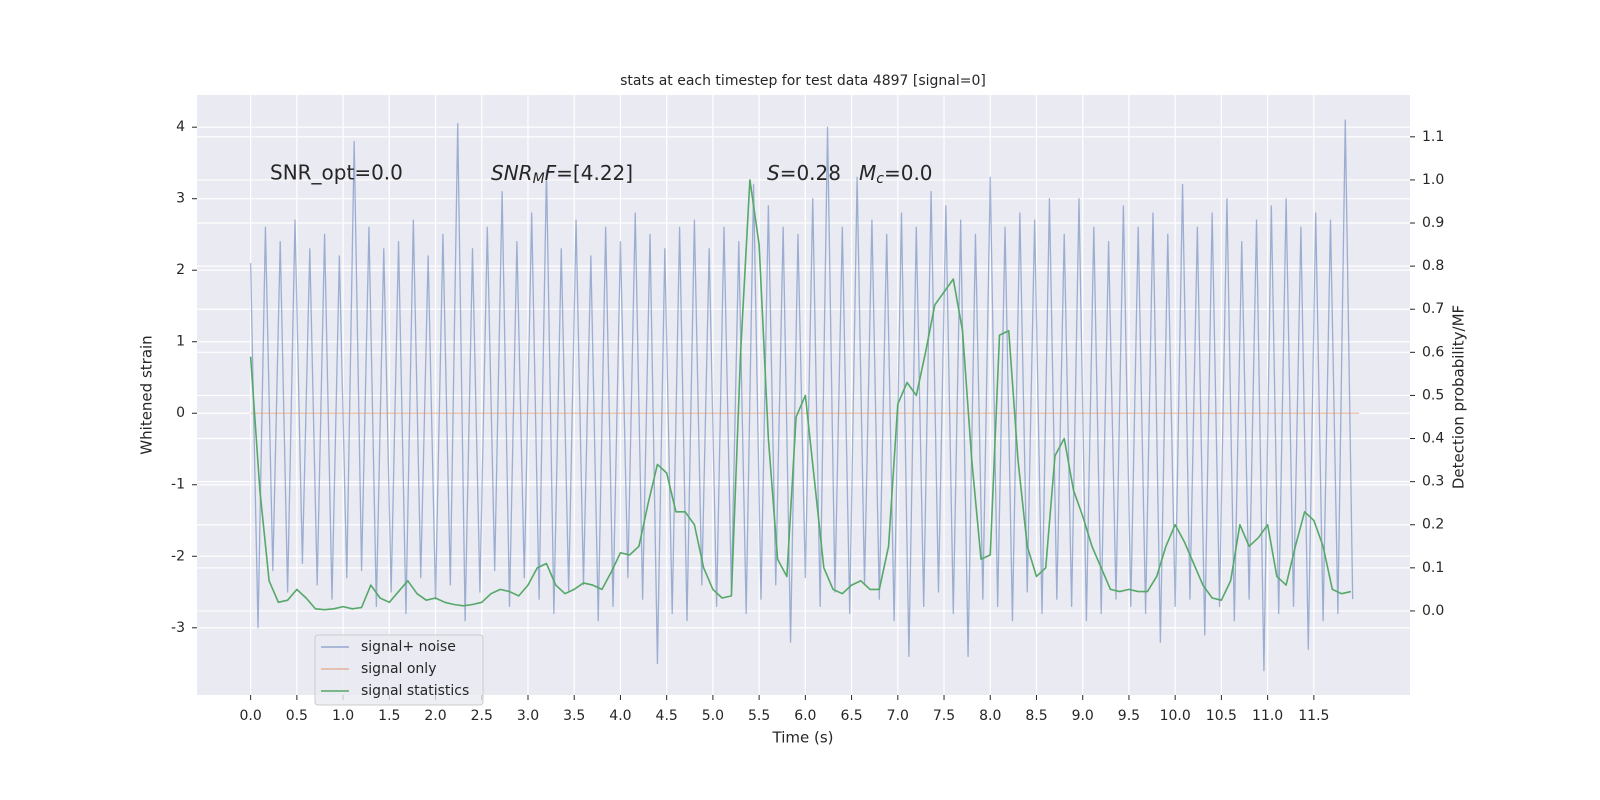 The width and height of the screenshot is (1600, 800). I want to click on y2-tick-label: 0.4, so click(1433, 439).